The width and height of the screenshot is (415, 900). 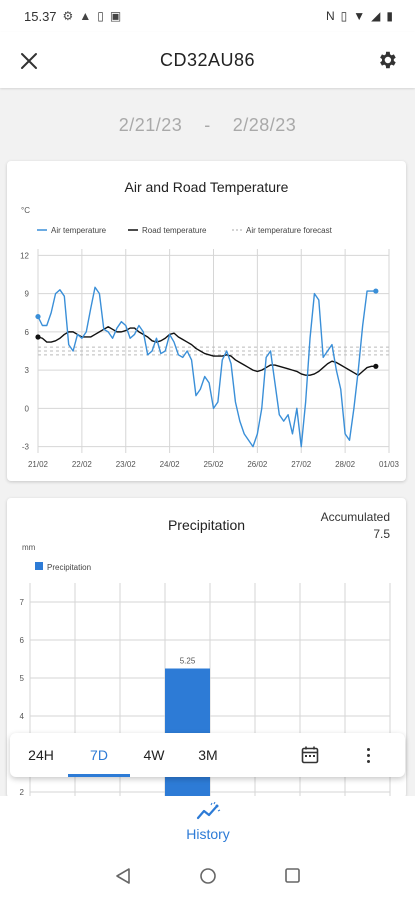 I want to click on temp-ytick-label: 3, so click(x=27, y=370).